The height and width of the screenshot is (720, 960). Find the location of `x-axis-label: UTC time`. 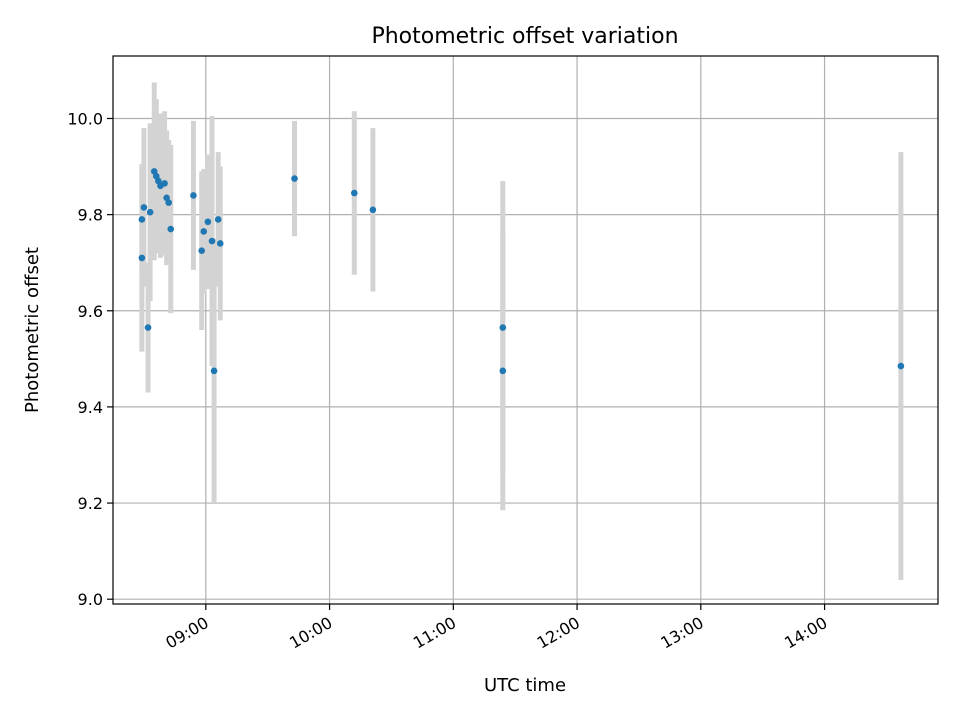

x-axis-label: UTC time is located at coordinates (525, 685).